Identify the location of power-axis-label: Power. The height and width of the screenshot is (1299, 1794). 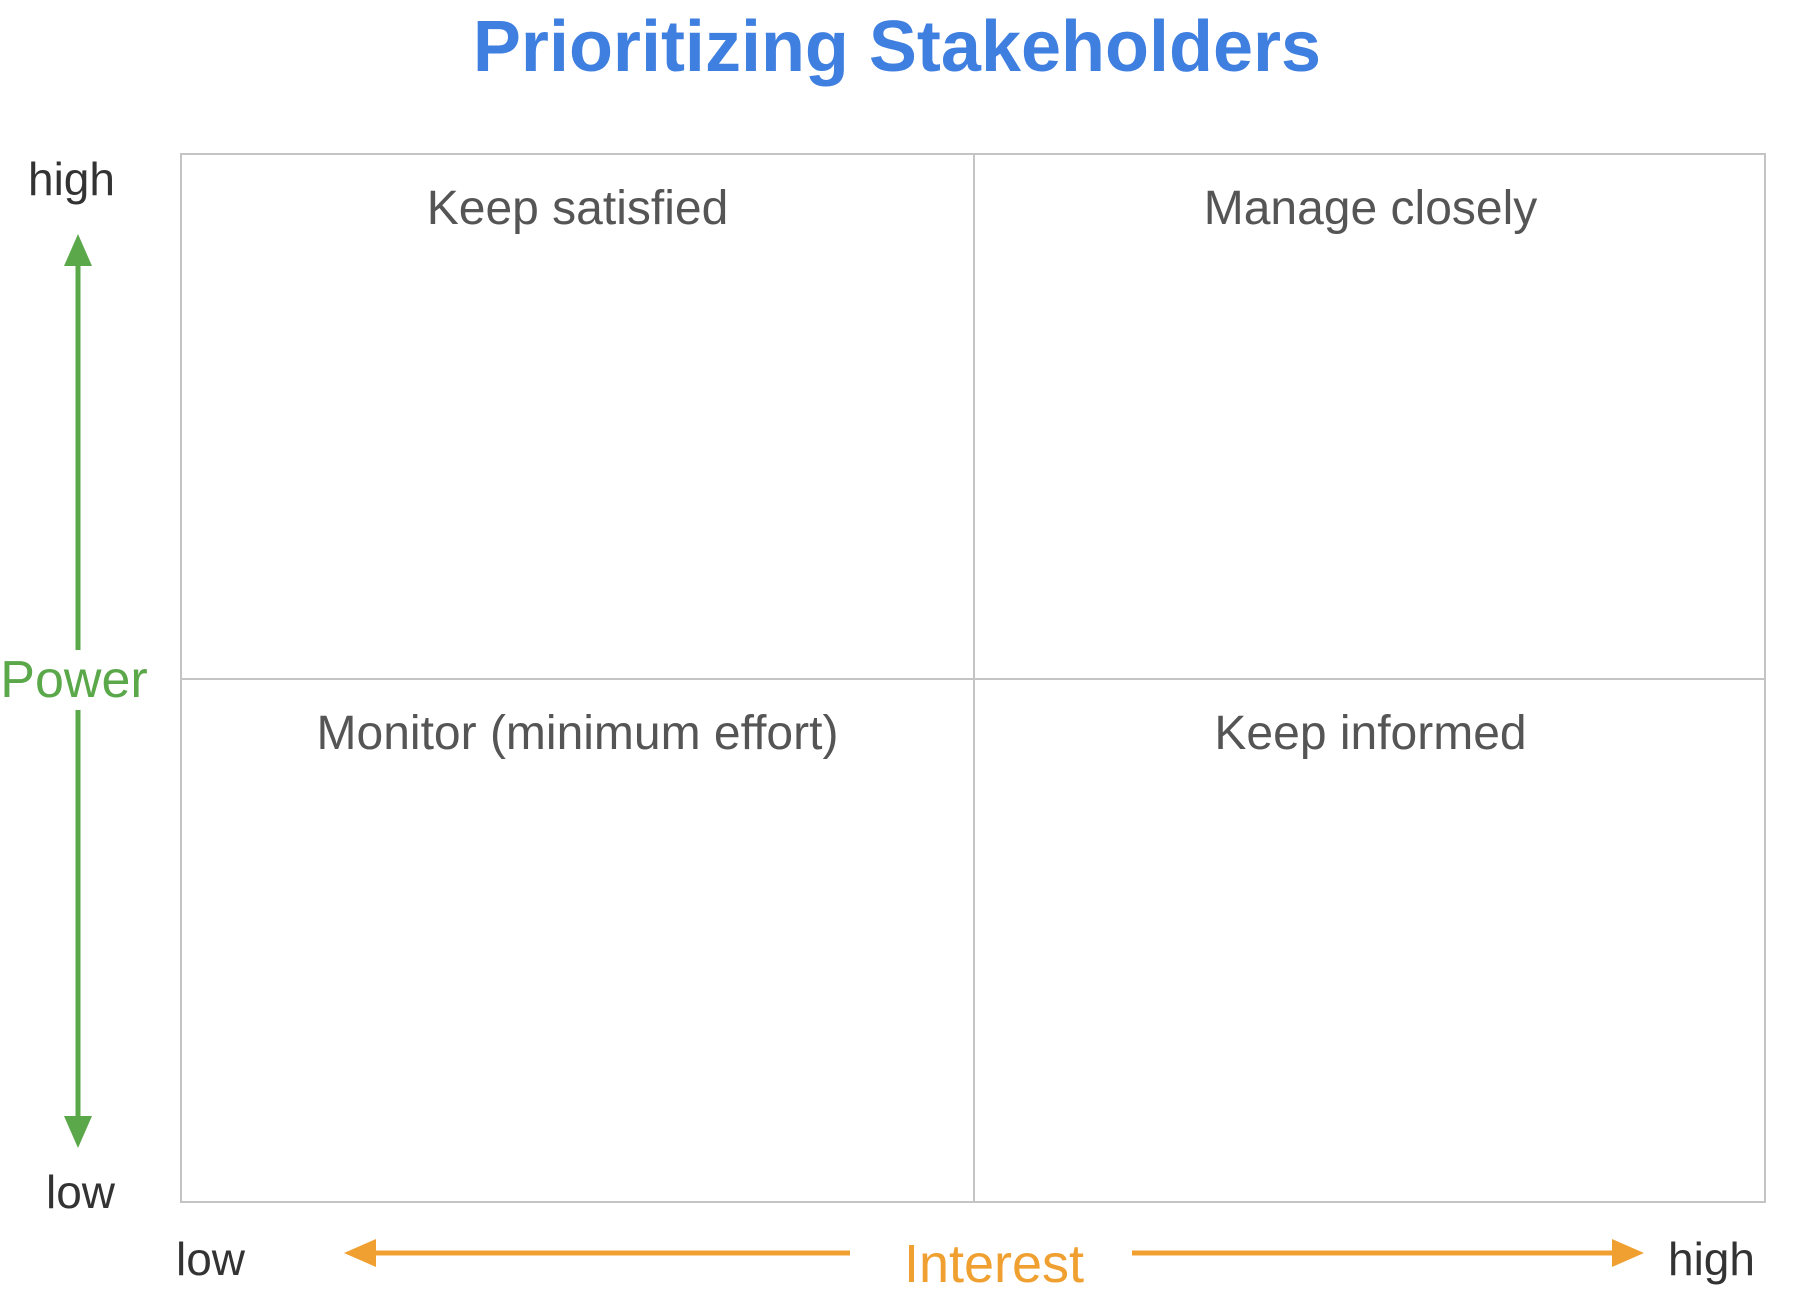
(82, 680).